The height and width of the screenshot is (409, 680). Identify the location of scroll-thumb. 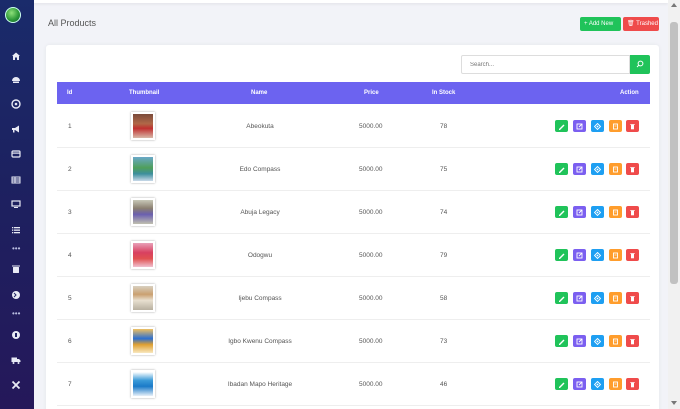
(674, 153).